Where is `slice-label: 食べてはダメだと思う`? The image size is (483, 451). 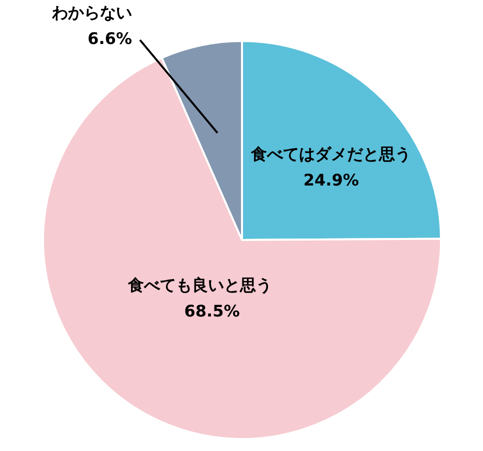
slice-label: 食べてはダメだと思う is located at coordinates (331, 154).